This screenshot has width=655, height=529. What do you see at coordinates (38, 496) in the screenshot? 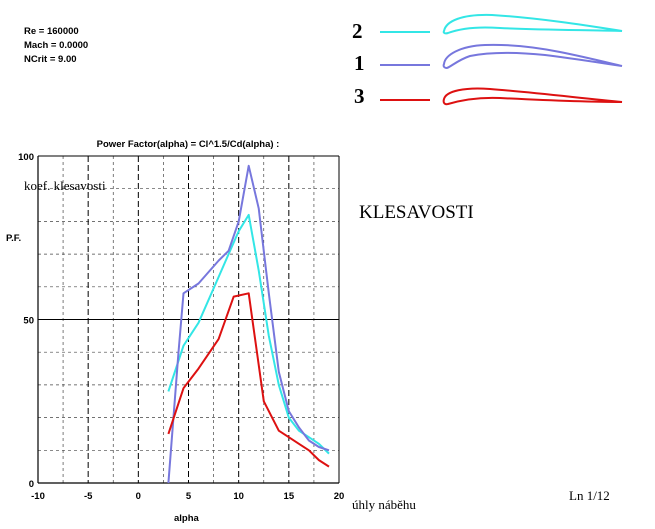
I see `x-tick-label: -10` at bounding box center [38, 496].